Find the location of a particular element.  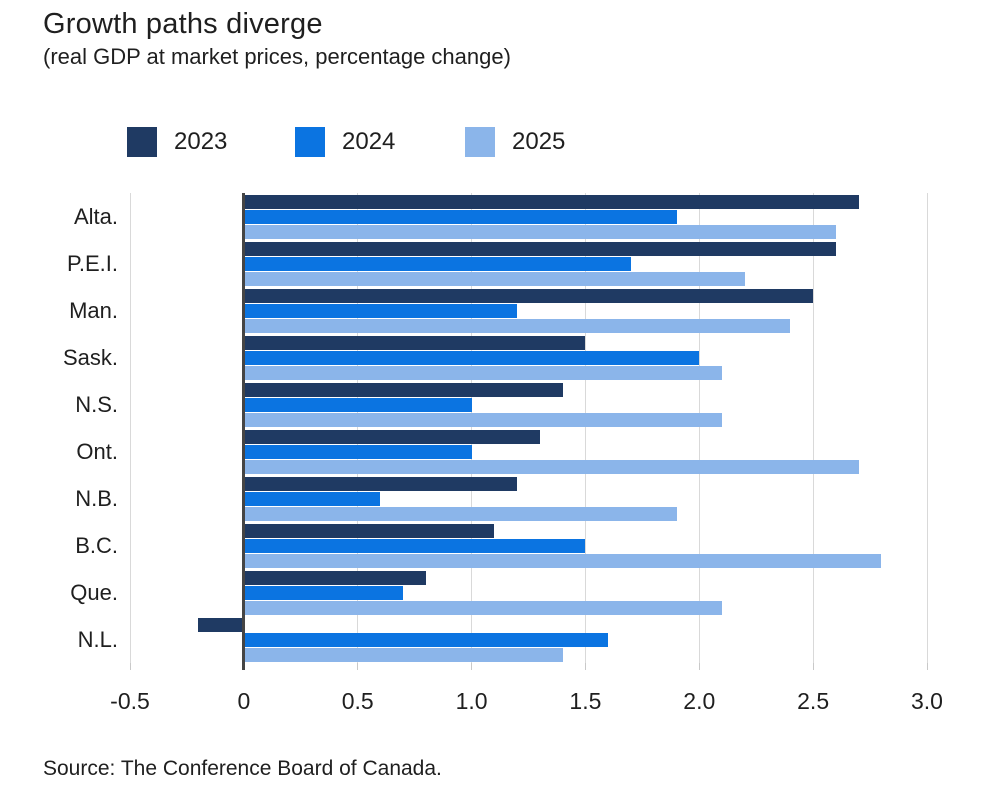

y-axis-label-nb: N.B. is located at coordinates (96, 498).